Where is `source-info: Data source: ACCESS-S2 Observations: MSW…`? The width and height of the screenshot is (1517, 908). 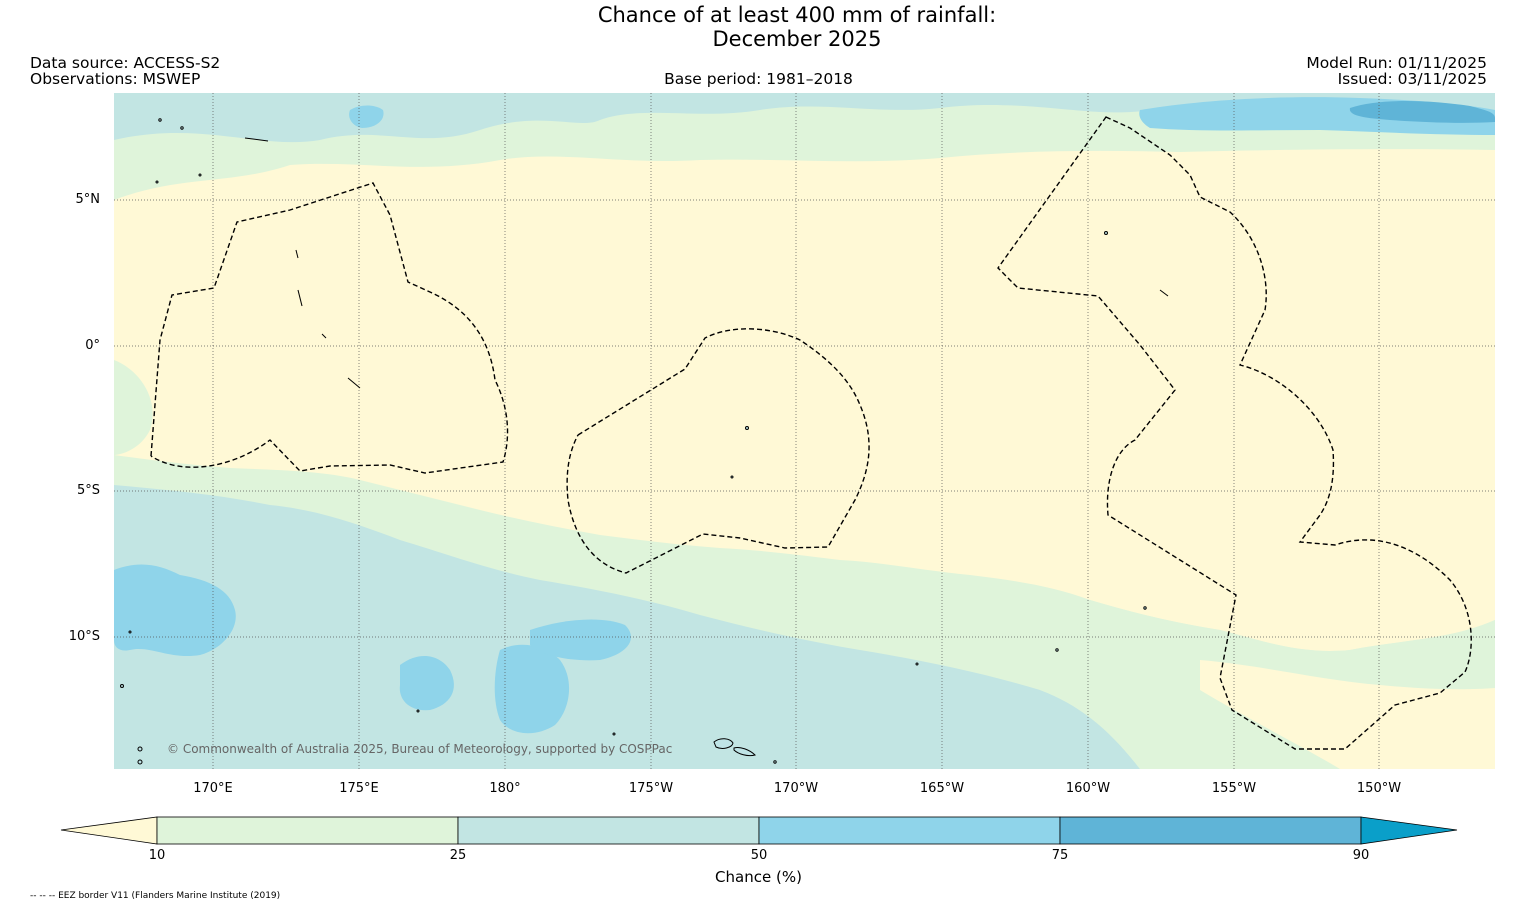 source-info: Data source: ACCESS-S2 Observations: MSW… is located at coordinates (125, 71).